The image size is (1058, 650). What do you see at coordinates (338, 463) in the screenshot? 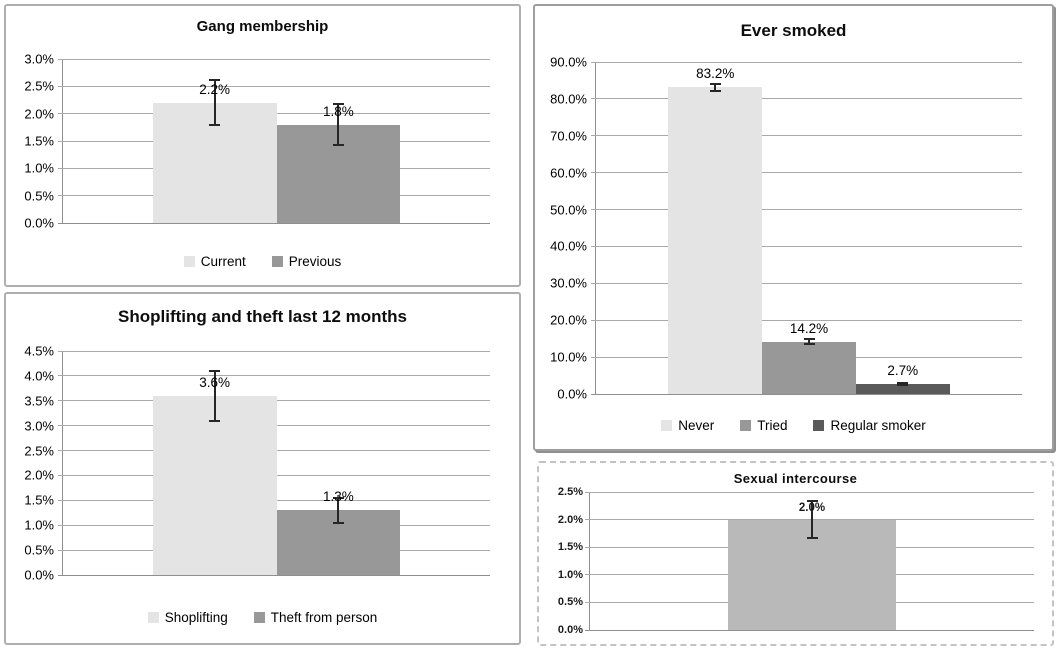
I see `bar-slot: 1.3%` at bounding box center [338, 463].